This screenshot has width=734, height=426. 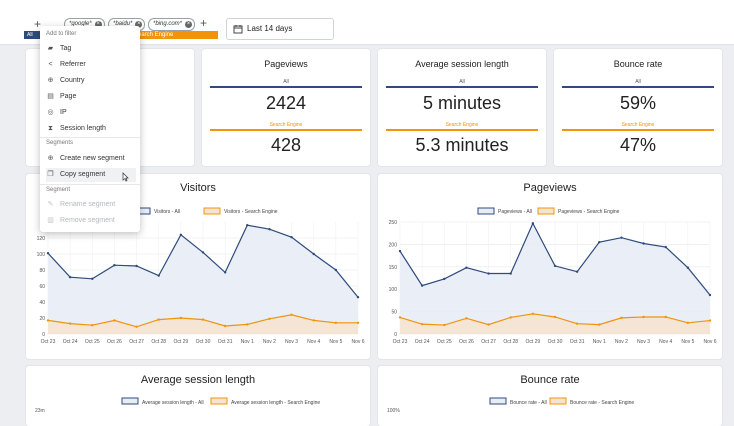 I want to click on add-filter-icon: +, so click(x=38, y=24).